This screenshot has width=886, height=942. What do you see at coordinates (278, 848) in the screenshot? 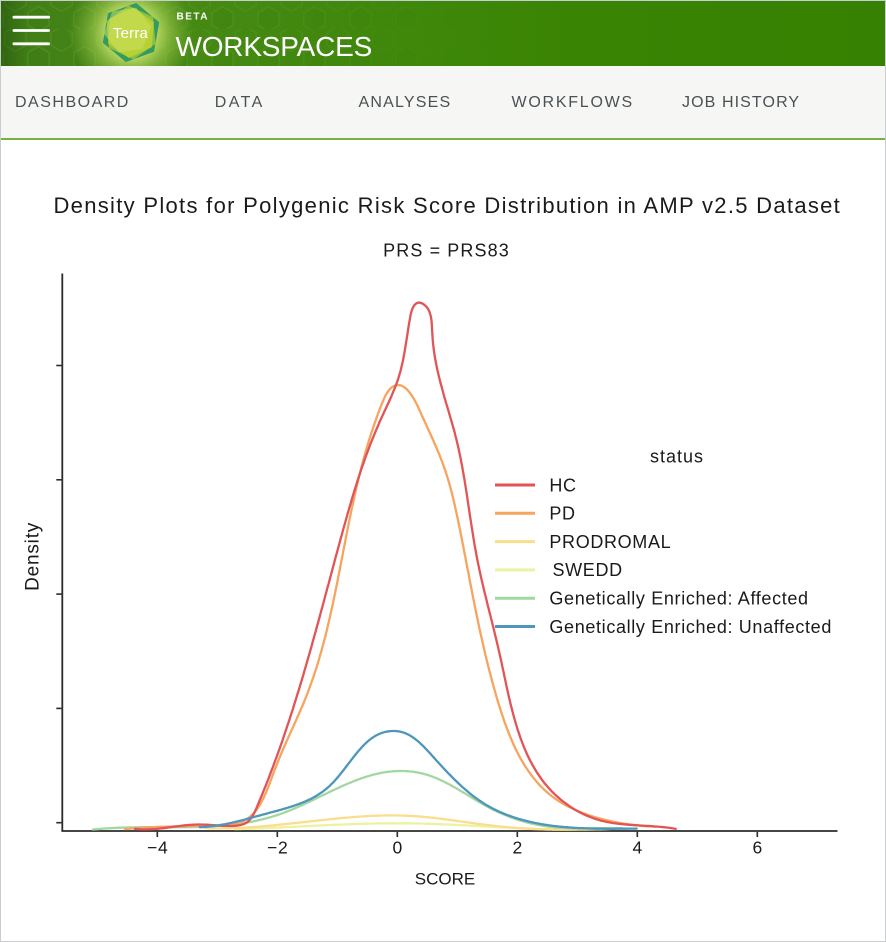
I see `svg-text: −2` at bounding box center [278, 848].